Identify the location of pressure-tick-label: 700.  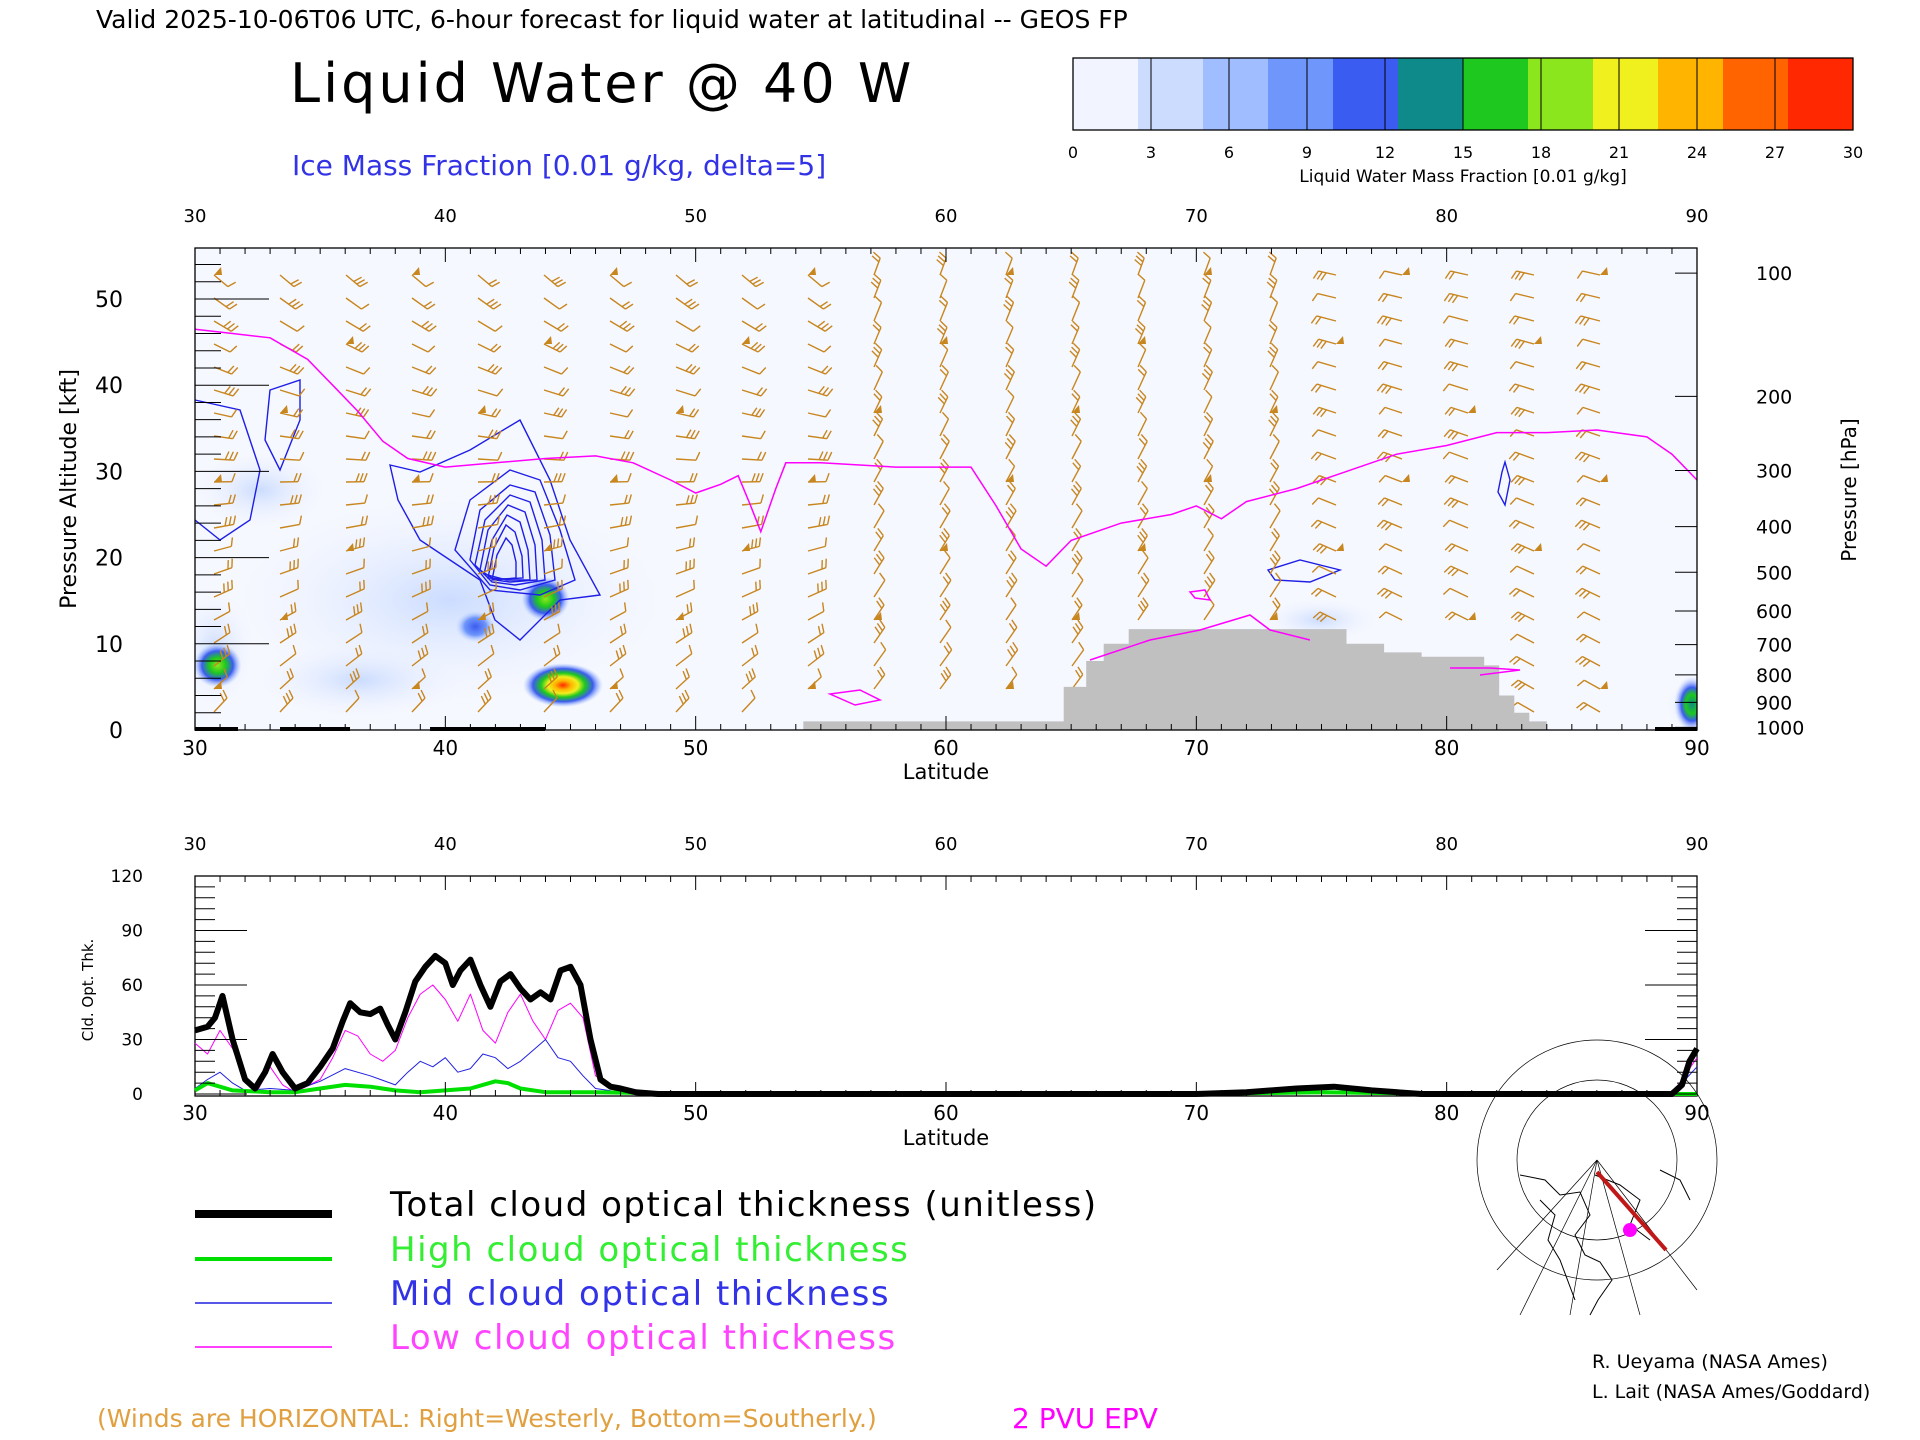
(1774, 646).